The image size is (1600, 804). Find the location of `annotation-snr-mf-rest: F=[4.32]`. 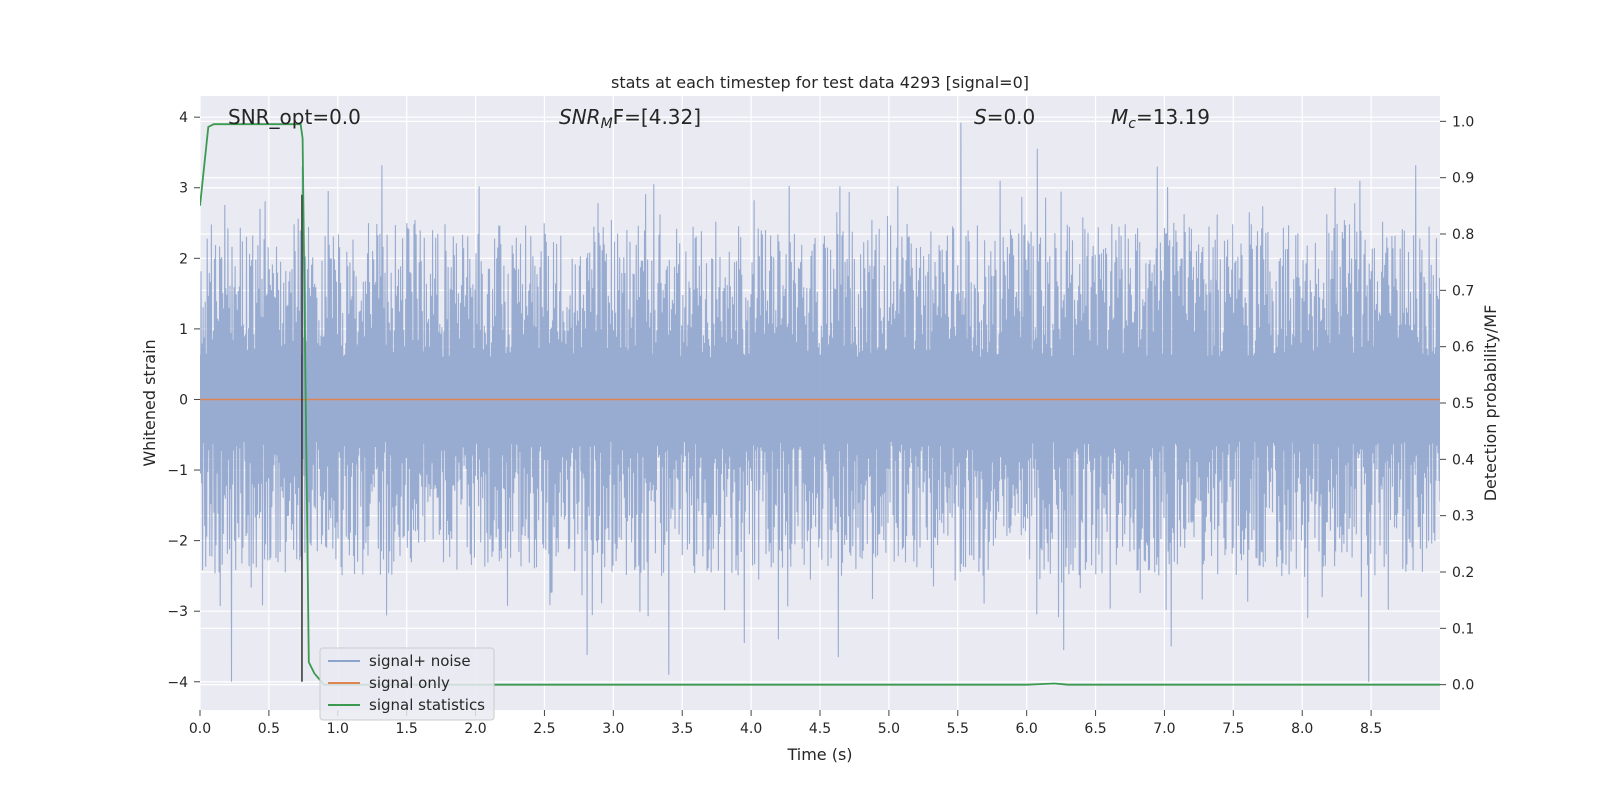

annotation-snr-mf-rest: F=[4.32] is located at coordinates (657, 117).